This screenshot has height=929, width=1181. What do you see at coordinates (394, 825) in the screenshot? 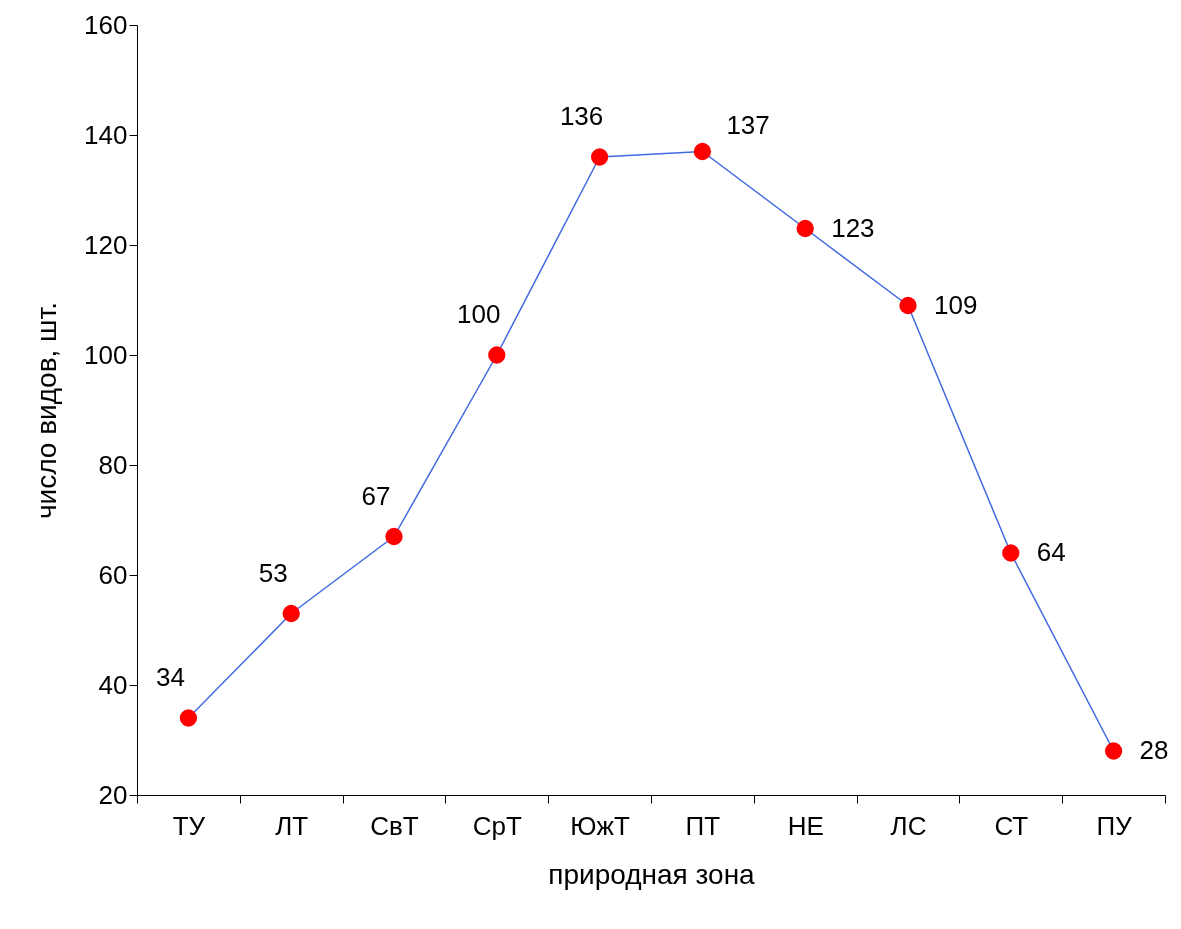
I see `x-tick-label: СвТ` at bounding box center [394, 825].